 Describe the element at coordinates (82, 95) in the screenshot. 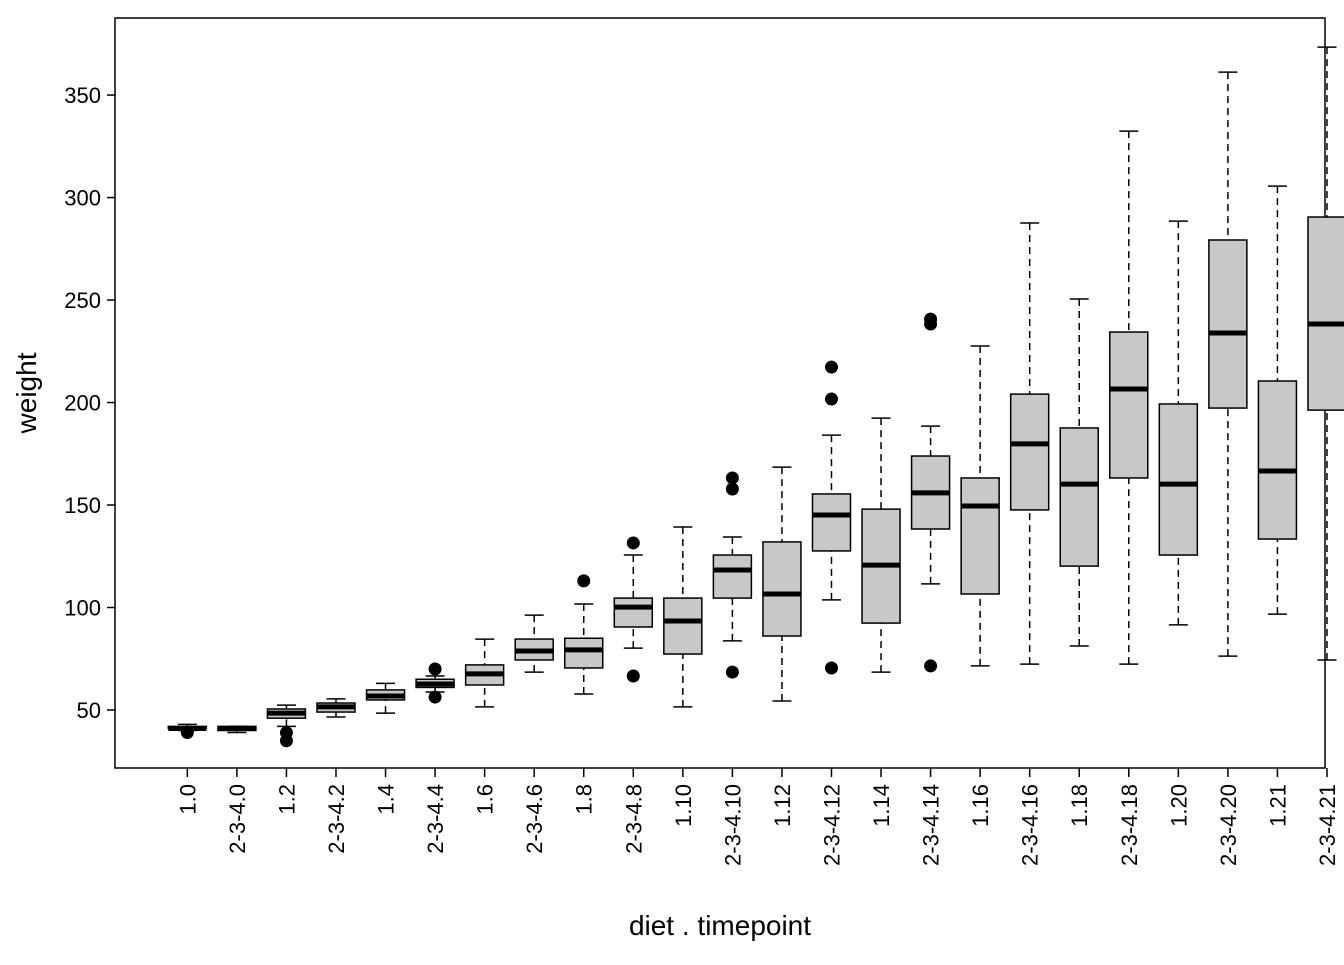

I see `y-tick-label: 350` at that location.